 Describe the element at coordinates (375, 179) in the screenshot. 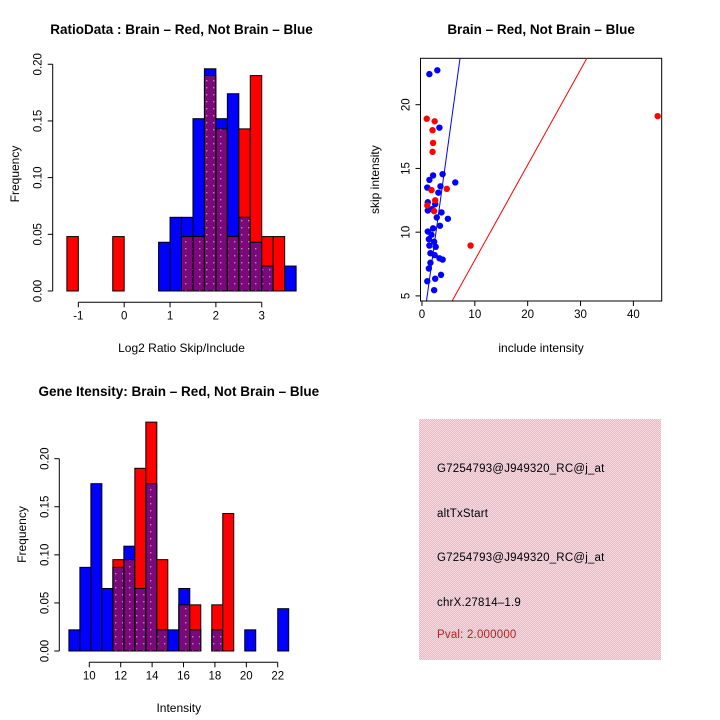

I see `y-axis-label: skip intensity` at that location.